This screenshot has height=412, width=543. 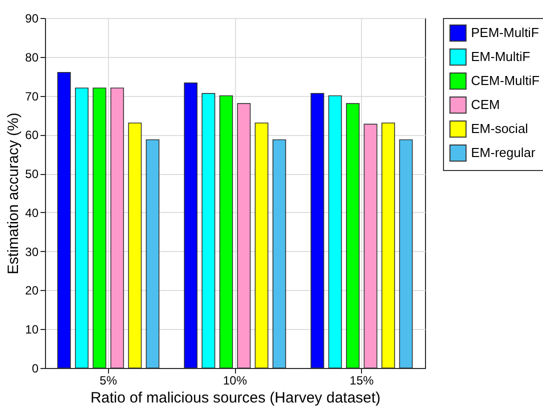 What do you see at coordinates (235, 381) in the screenshot?
I see `x-tick-label: 10%` at bounding box center [235, 381].